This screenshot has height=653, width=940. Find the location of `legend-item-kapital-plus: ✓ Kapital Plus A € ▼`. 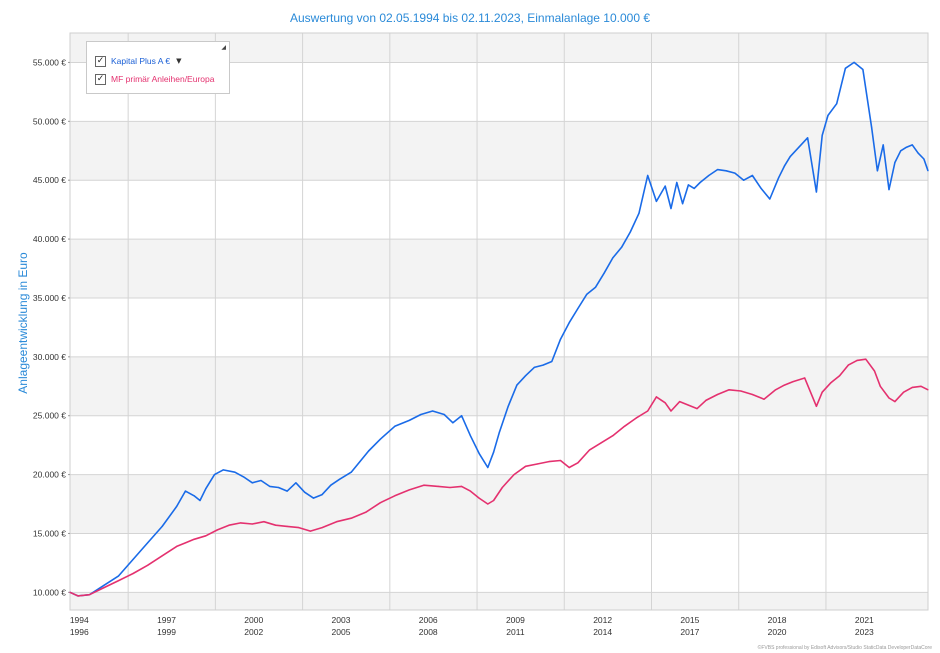

legend-item-kapital-plus: ✓ Kapital Plus A € ▼ is located at coordinates (138, 61).